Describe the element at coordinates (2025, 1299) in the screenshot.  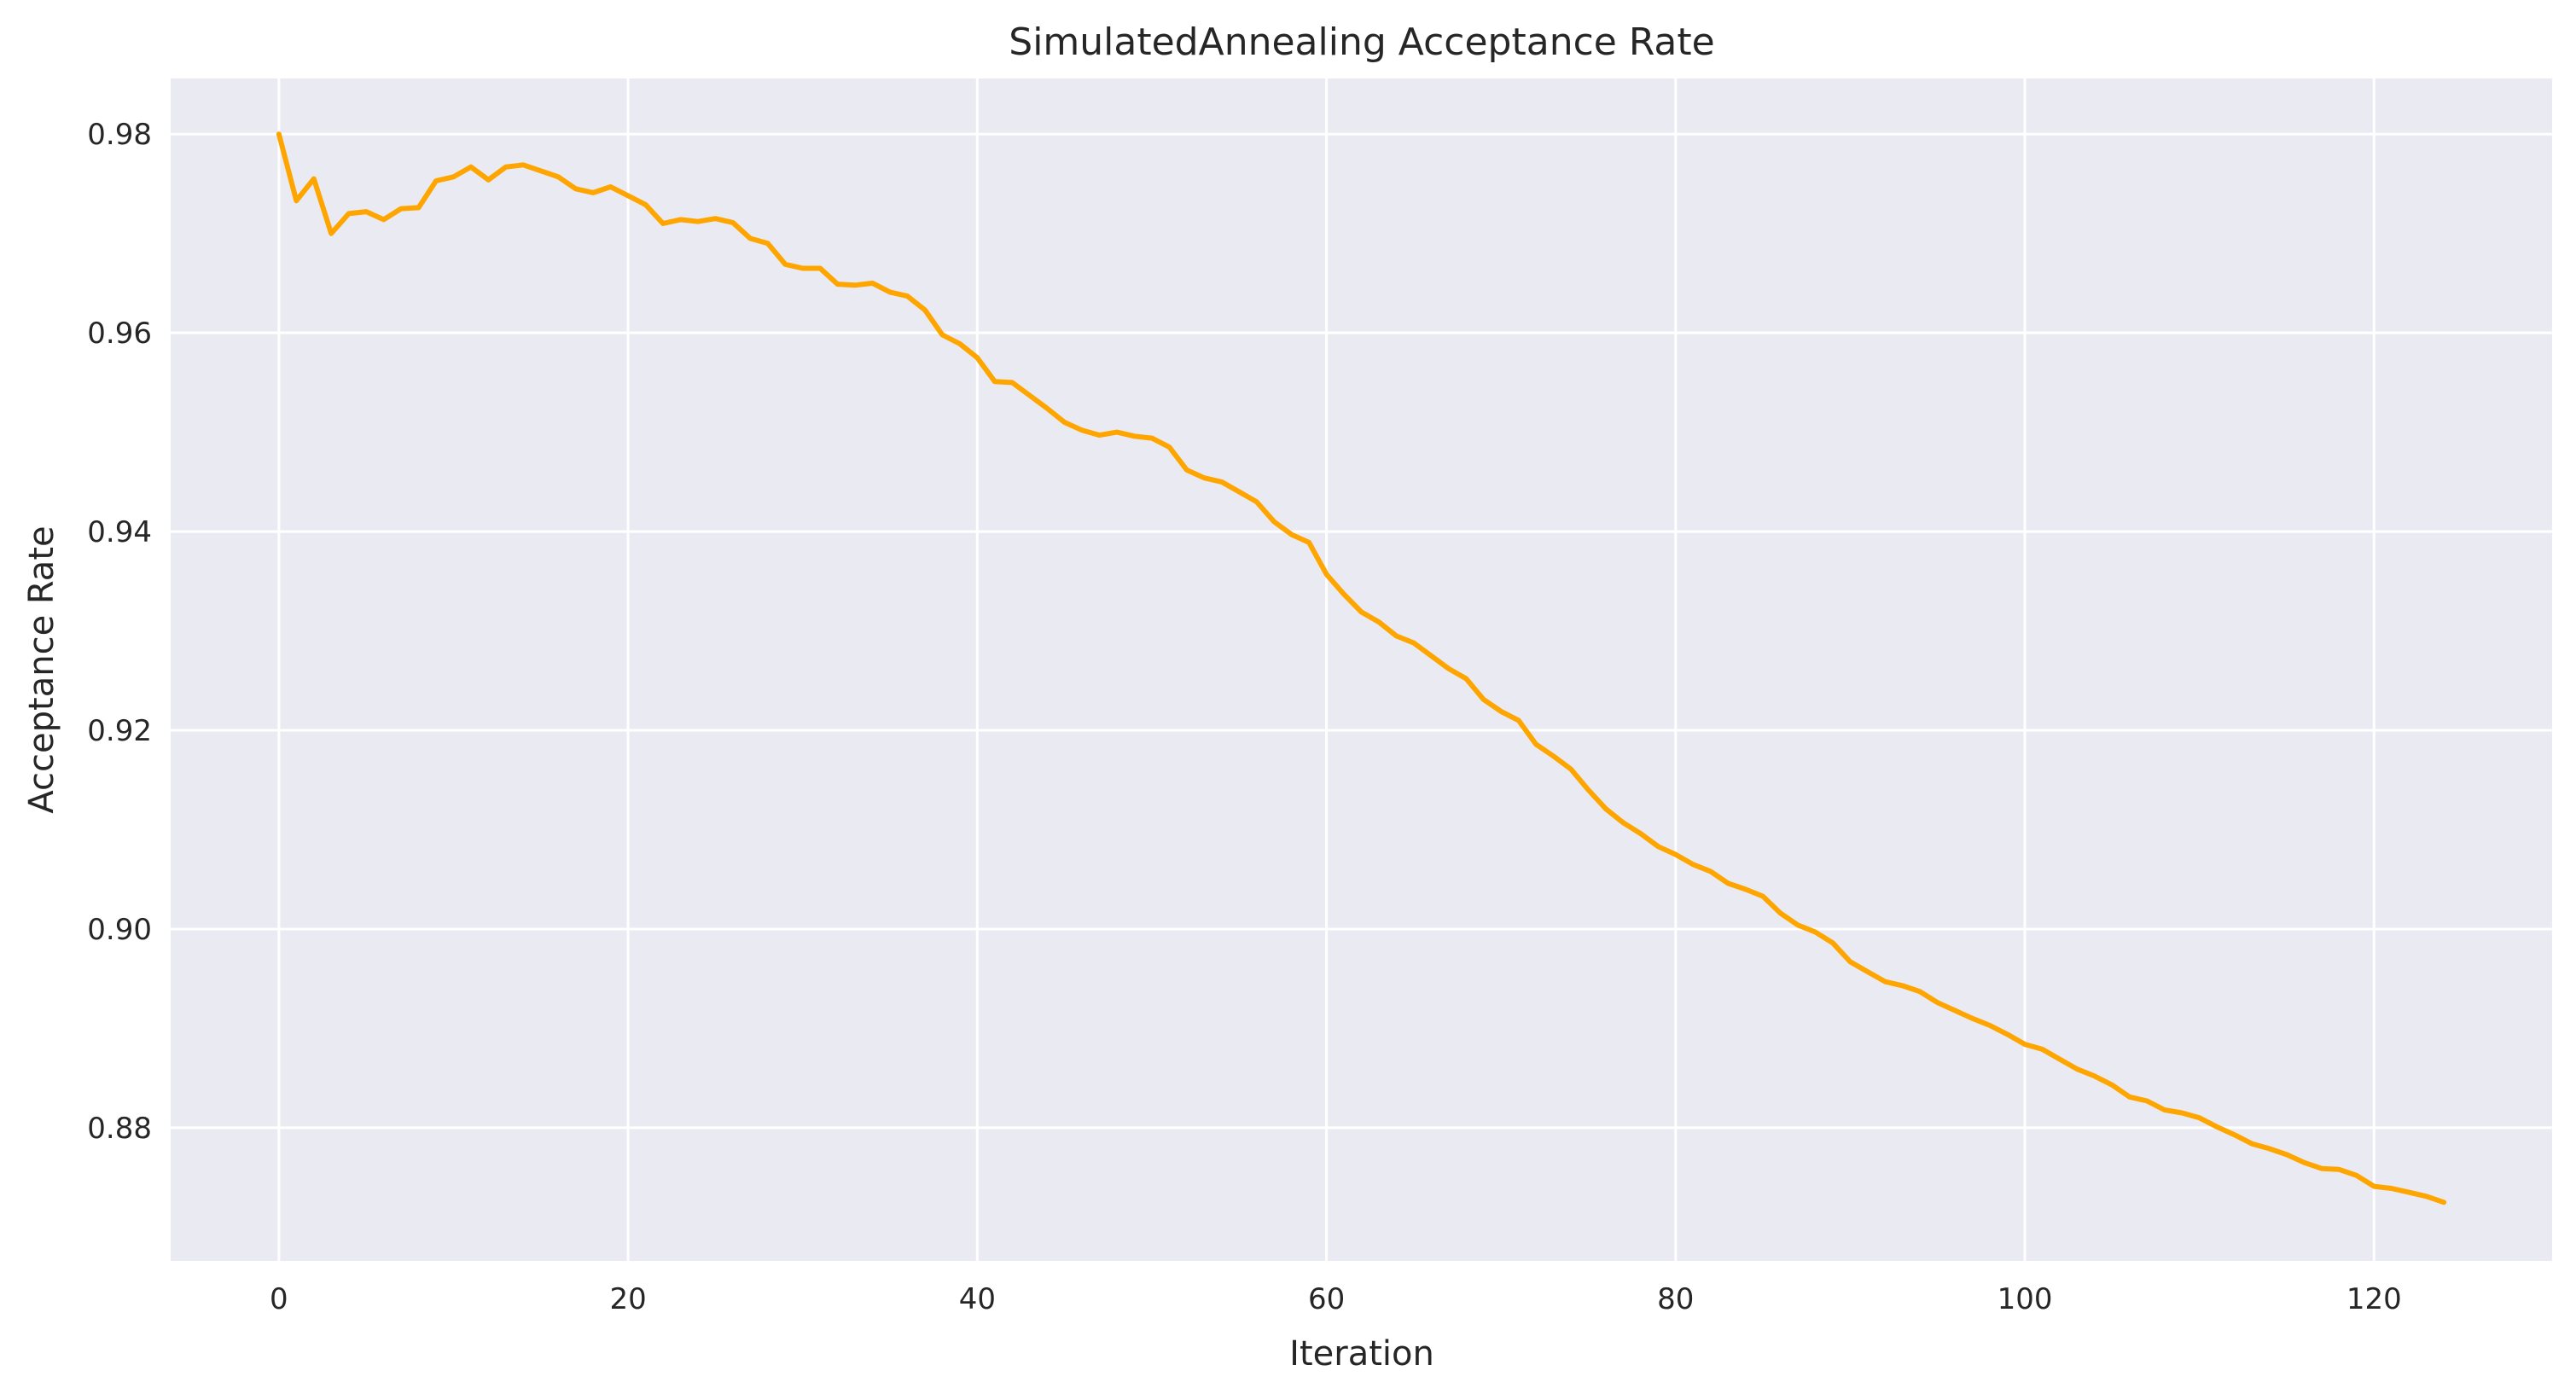
I see `x-tick-label: 100` at that location.